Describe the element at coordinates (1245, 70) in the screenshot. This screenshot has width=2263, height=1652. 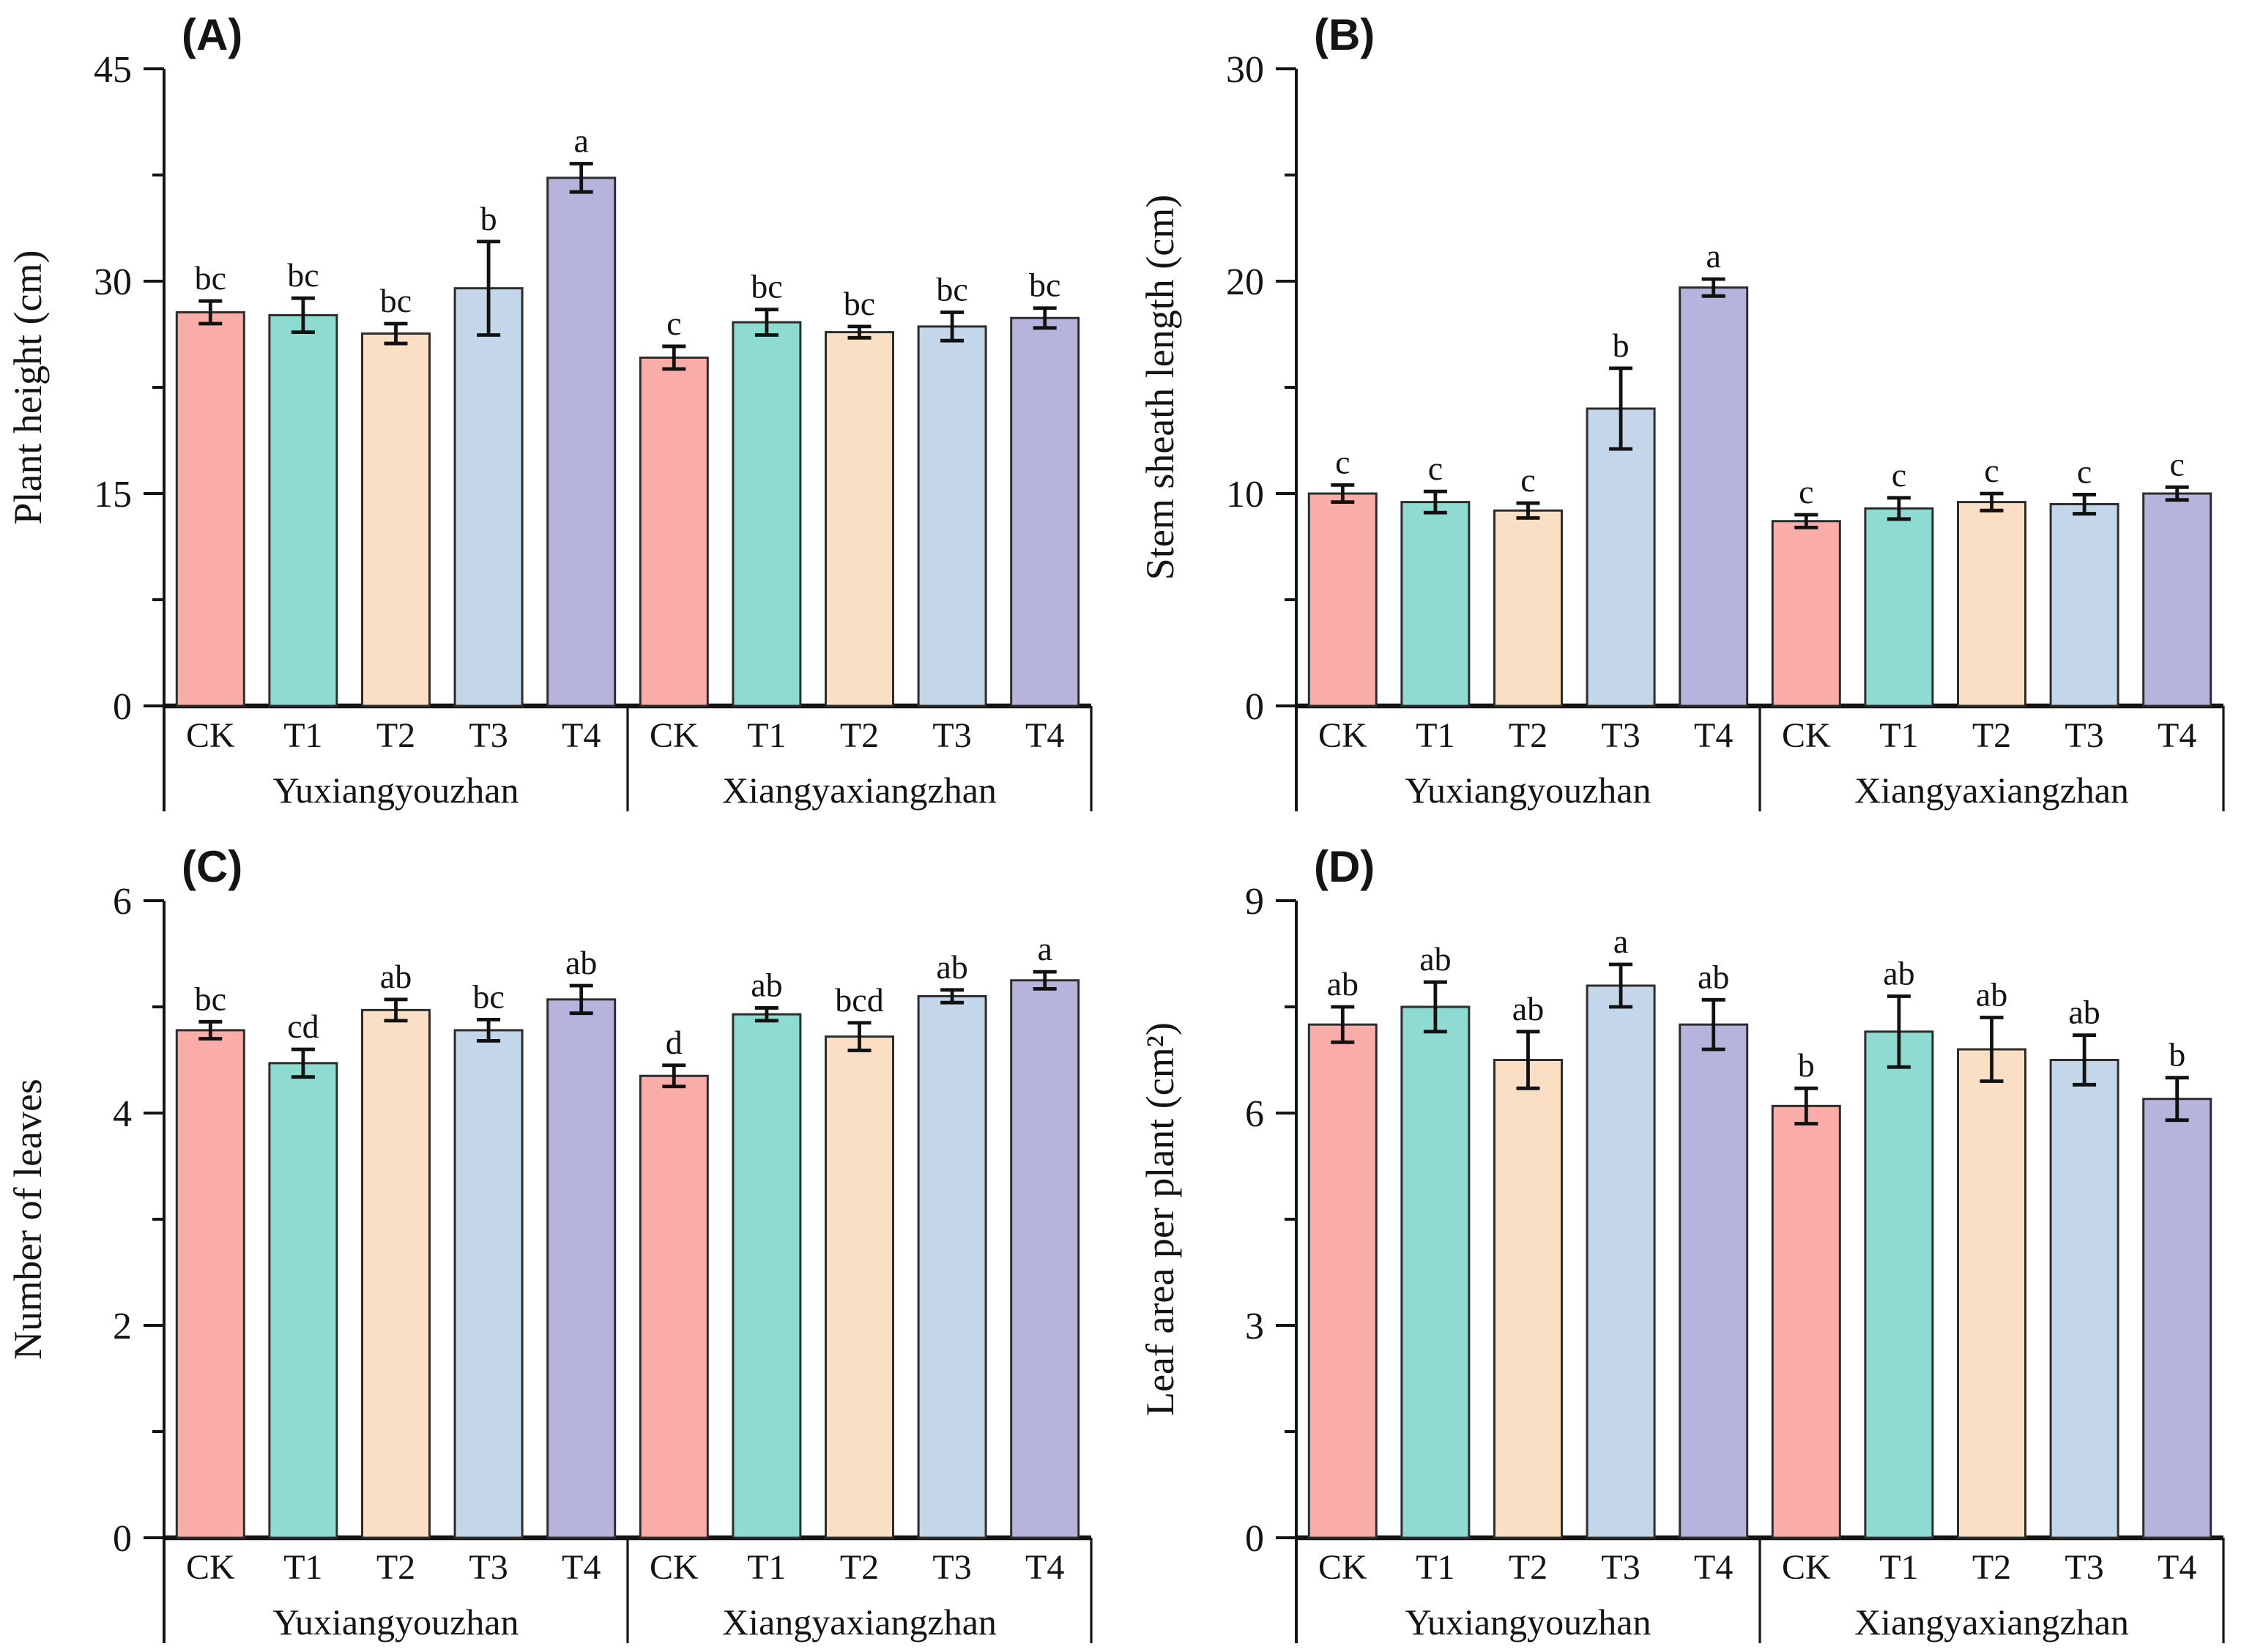
I see `y-tick-label: 30` at that location.